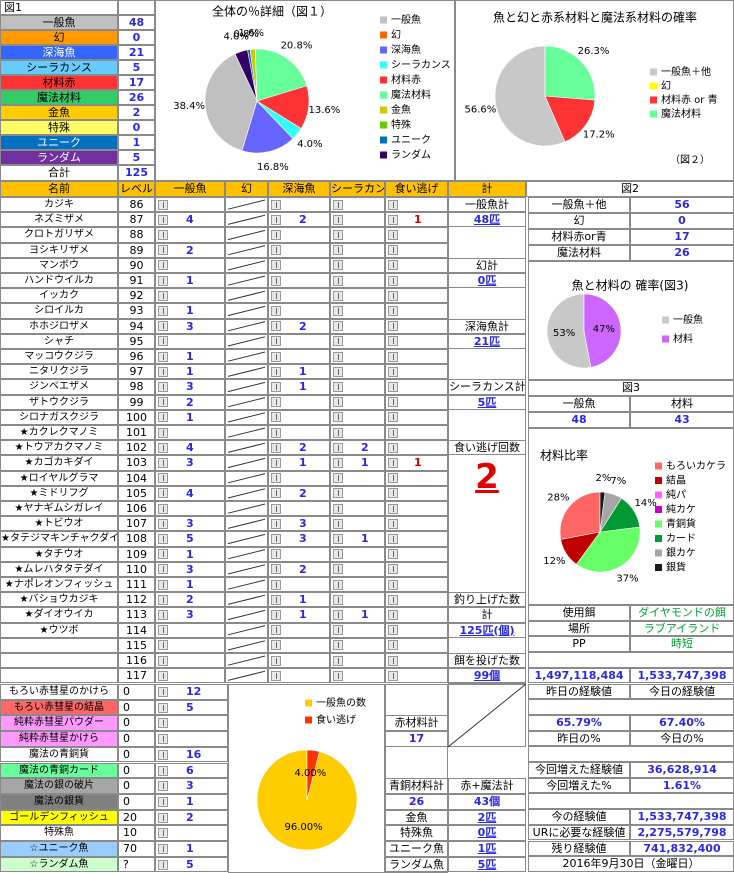 The width and height of the screenshot is (734, 873). I want to click on material-level: ?, so click(136, 864).